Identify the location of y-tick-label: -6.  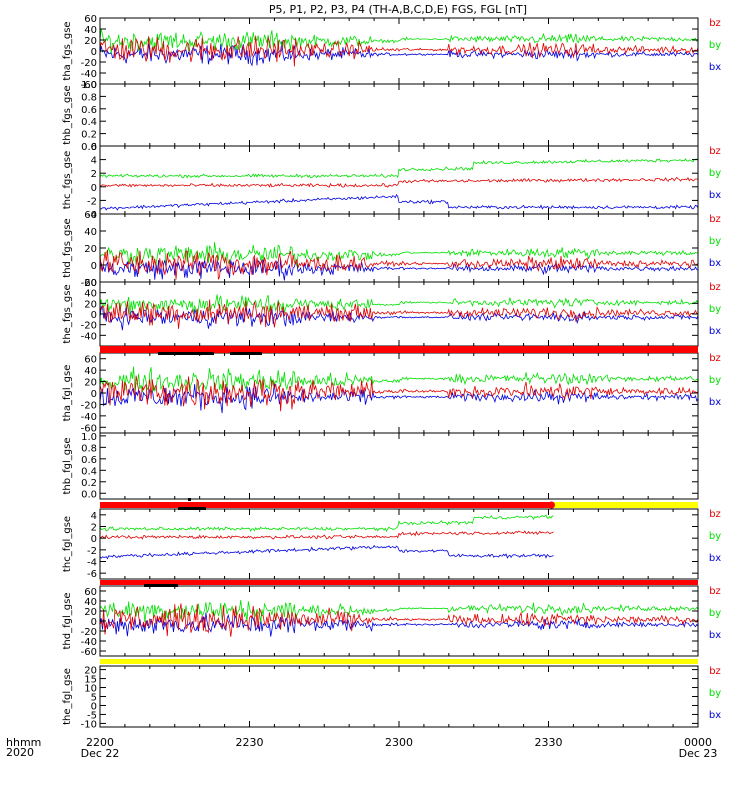
(92, 574).